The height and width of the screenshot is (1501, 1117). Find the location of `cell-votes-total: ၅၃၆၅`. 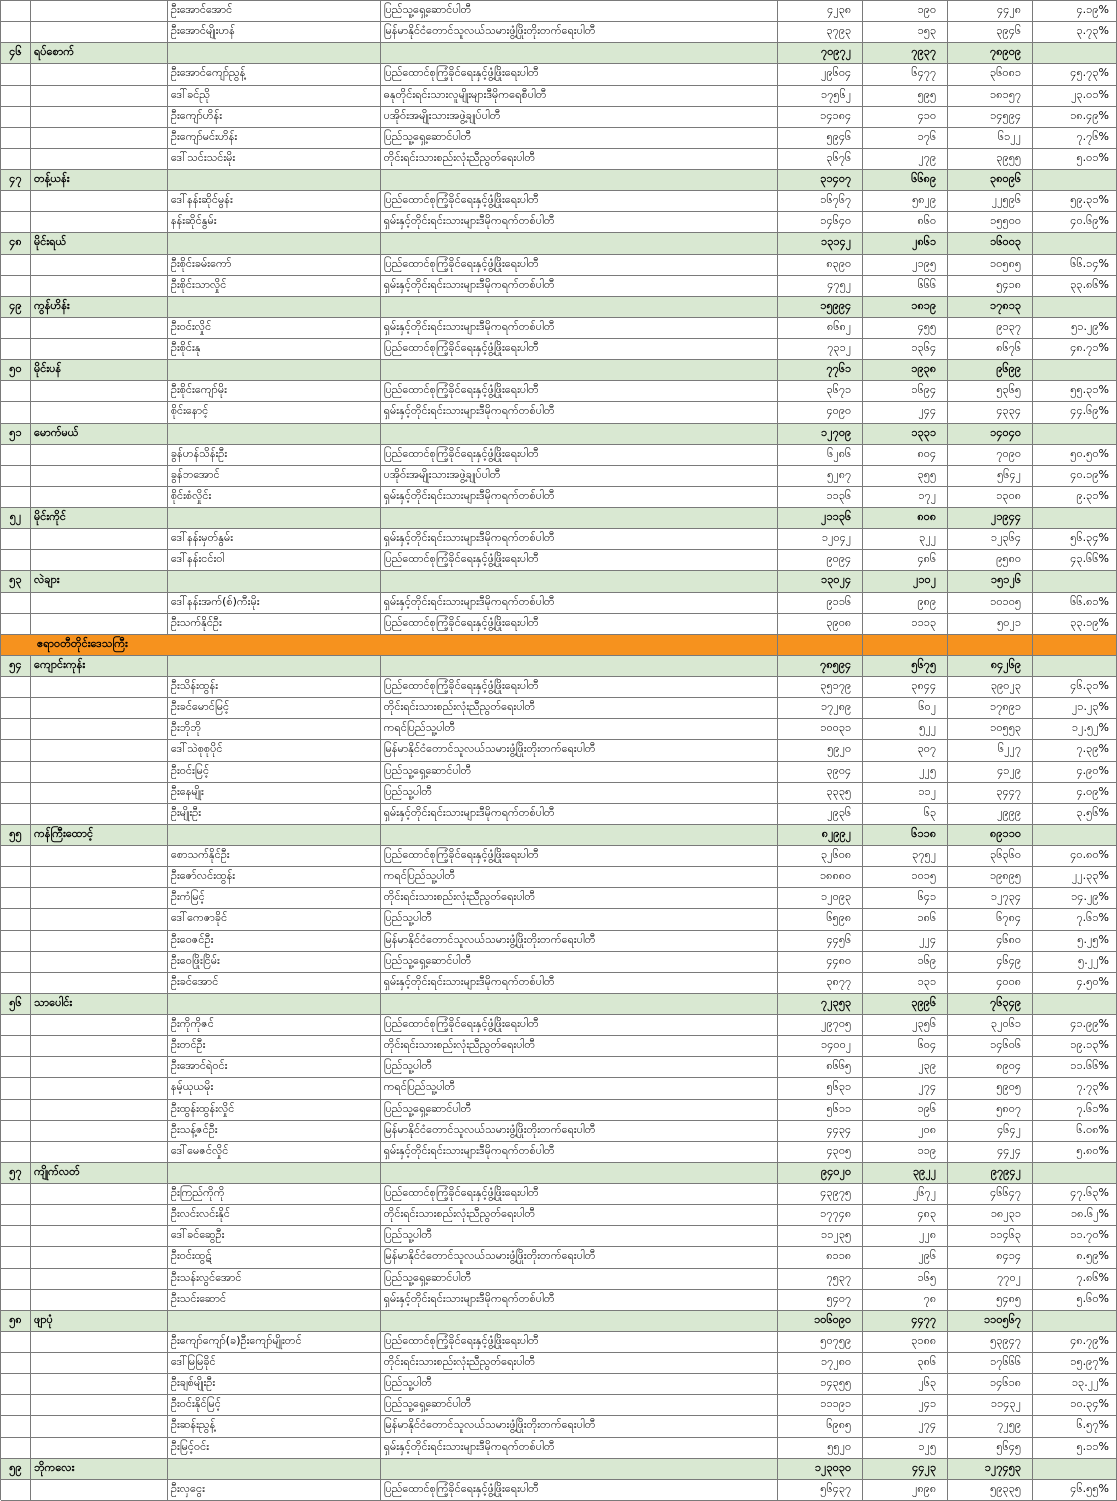

cell-votes-total: ၅၃၆၅ is located at coordinates (991, 392).